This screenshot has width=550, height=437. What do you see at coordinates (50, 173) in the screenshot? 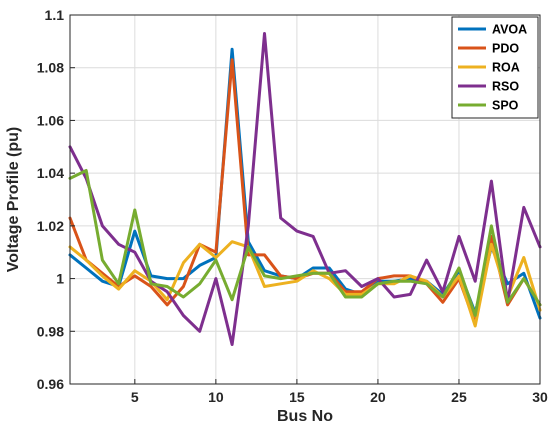
I see `y-tick-label: 1.04` at bounding box center [50, 173].